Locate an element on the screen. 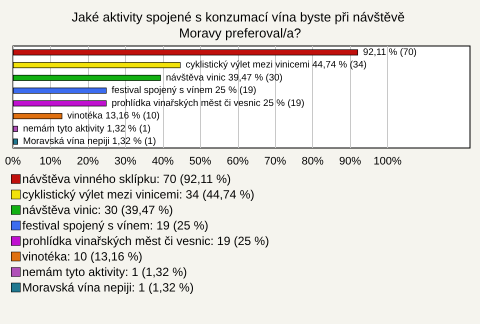  x-tick-label: 30% is located at coordinates (125, 162).